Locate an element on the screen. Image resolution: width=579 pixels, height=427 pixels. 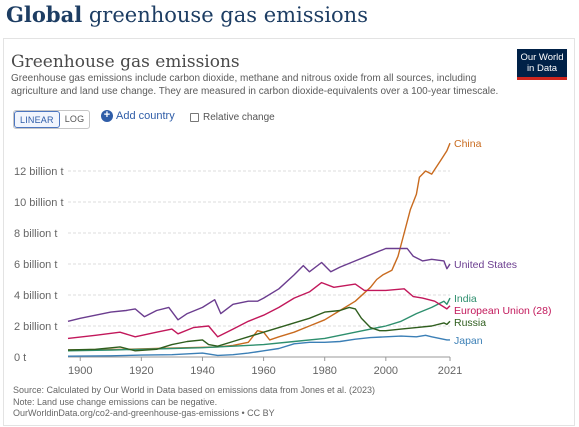
scale-toggle: LINEAR LOG is located at coordinates (52, 119).